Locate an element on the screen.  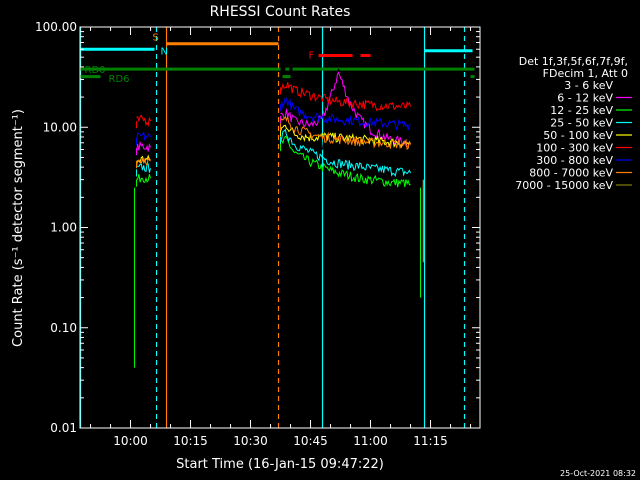
legend-label: 6 - 12 keV is located at coordinates (585, 98).